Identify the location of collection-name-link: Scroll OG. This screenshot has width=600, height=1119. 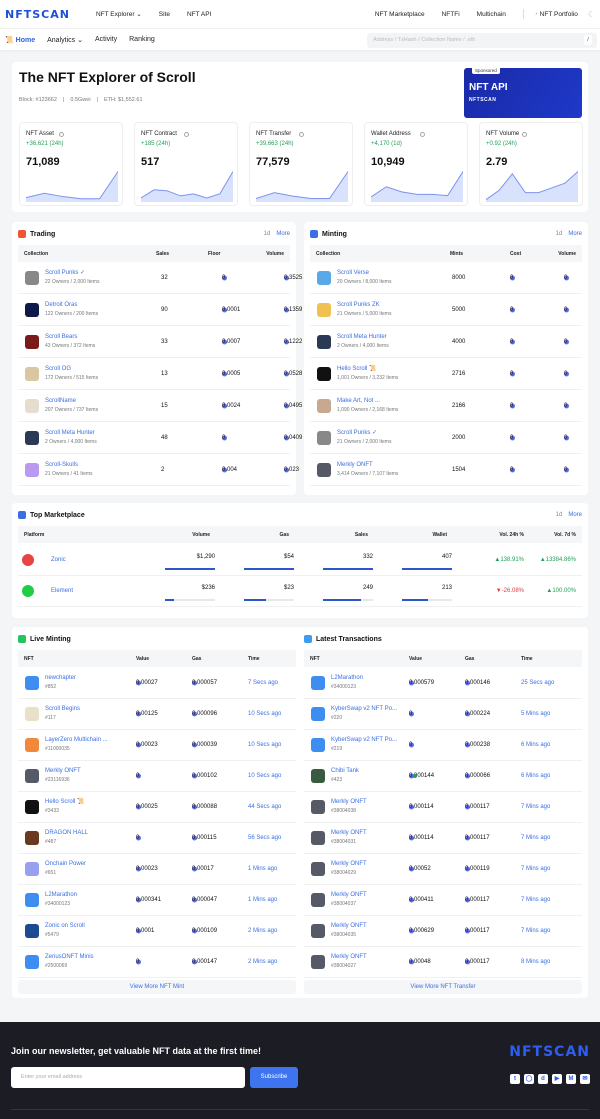
(58, 368).